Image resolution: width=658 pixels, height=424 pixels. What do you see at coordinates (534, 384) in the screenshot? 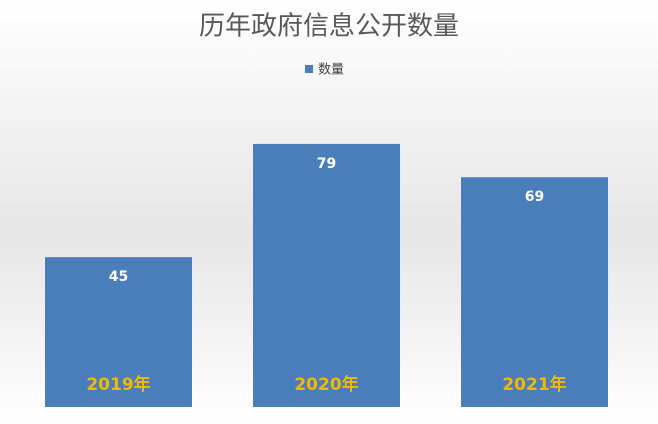
I see `x-tick-label: 2021年` at bounding box center [534, 384].